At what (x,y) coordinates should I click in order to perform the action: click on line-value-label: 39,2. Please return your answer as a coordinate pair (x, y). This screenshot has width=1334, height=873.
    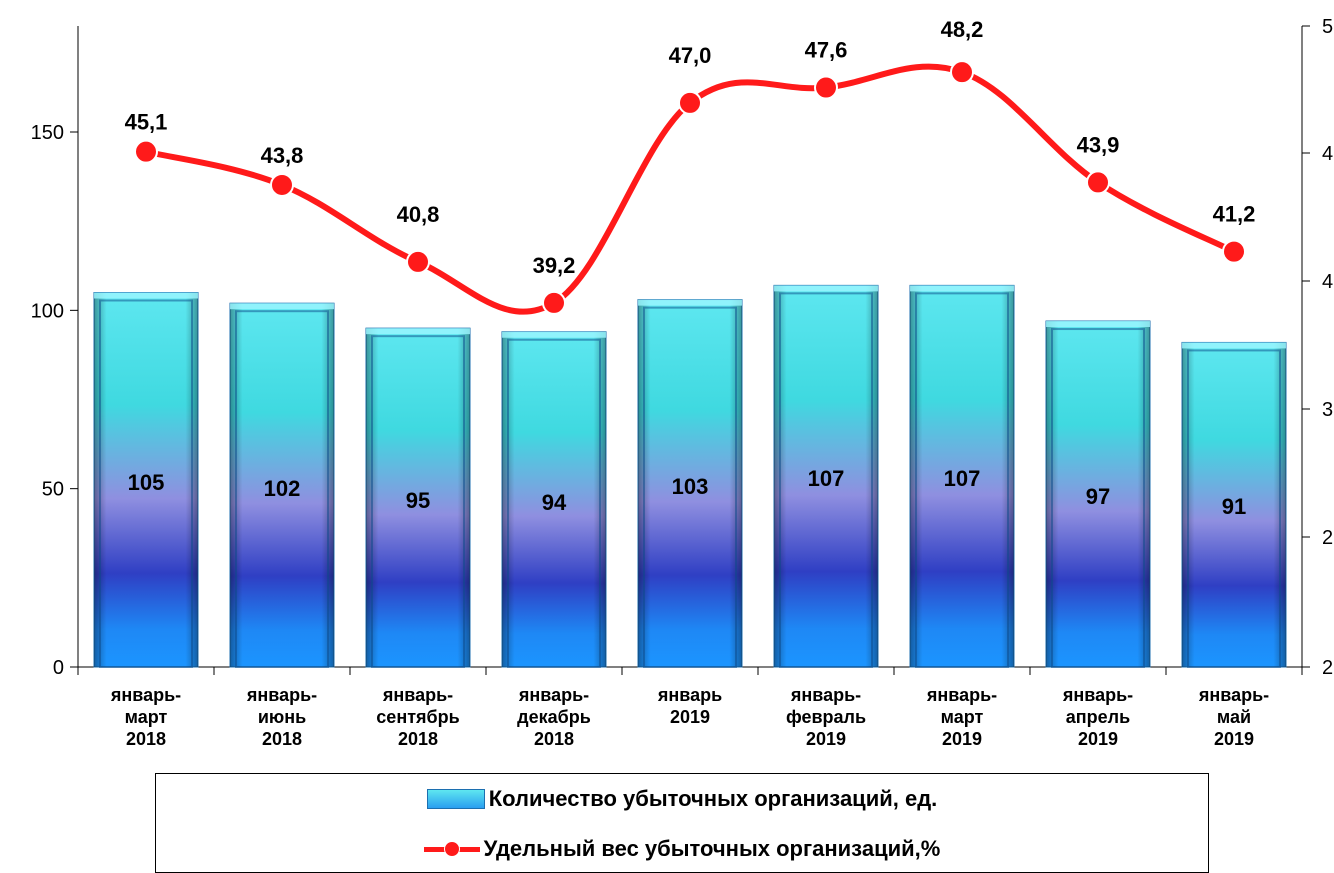
    Looking at the image, I should click on (554, 265).